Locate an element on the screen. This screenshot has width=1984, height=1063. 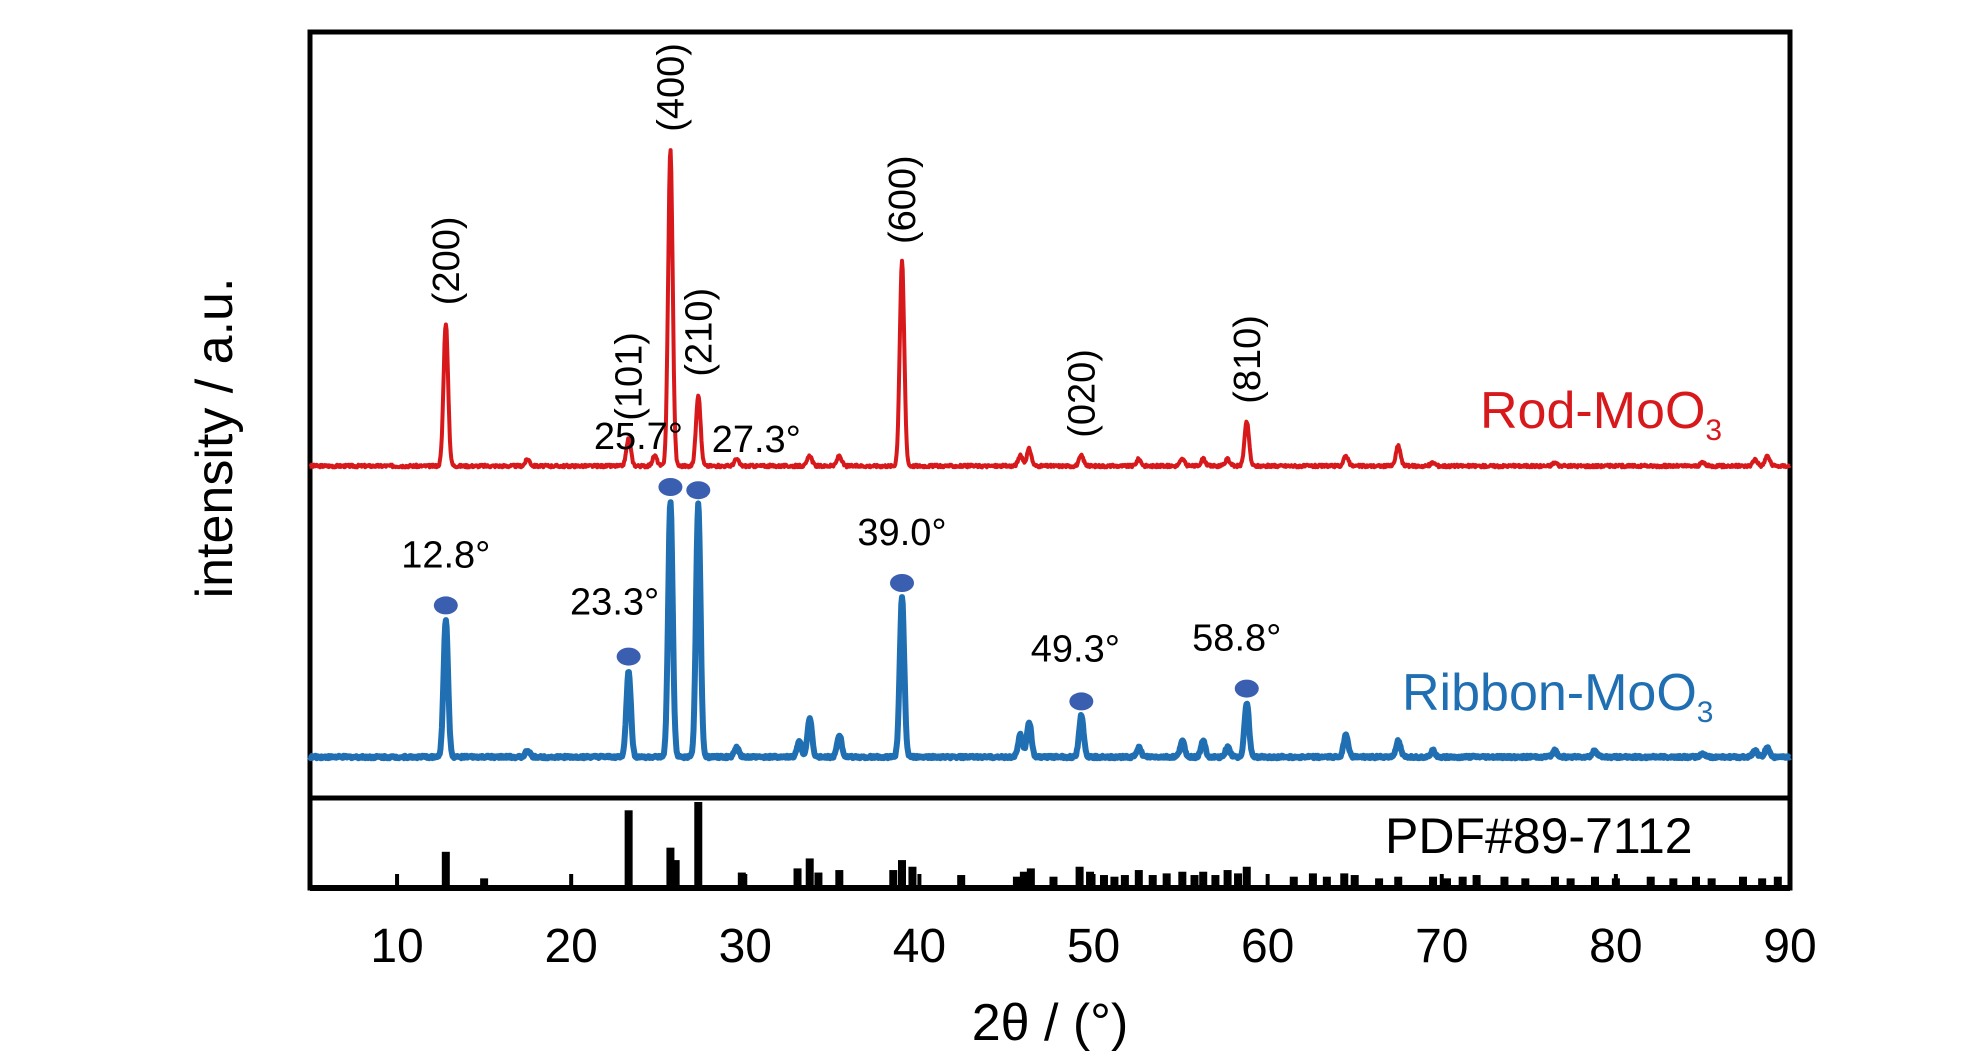
x-axis-ticks: 10 20 30 40 50 60 70 80 90 is located at coordinates (1093, 923).